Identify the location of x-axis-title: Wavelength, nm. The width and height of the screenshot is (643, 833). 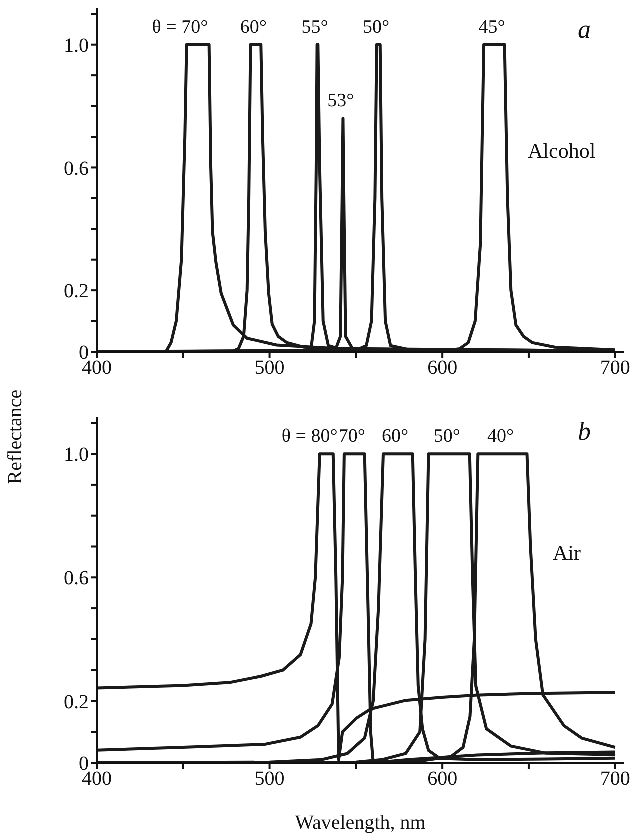
(360, 822).